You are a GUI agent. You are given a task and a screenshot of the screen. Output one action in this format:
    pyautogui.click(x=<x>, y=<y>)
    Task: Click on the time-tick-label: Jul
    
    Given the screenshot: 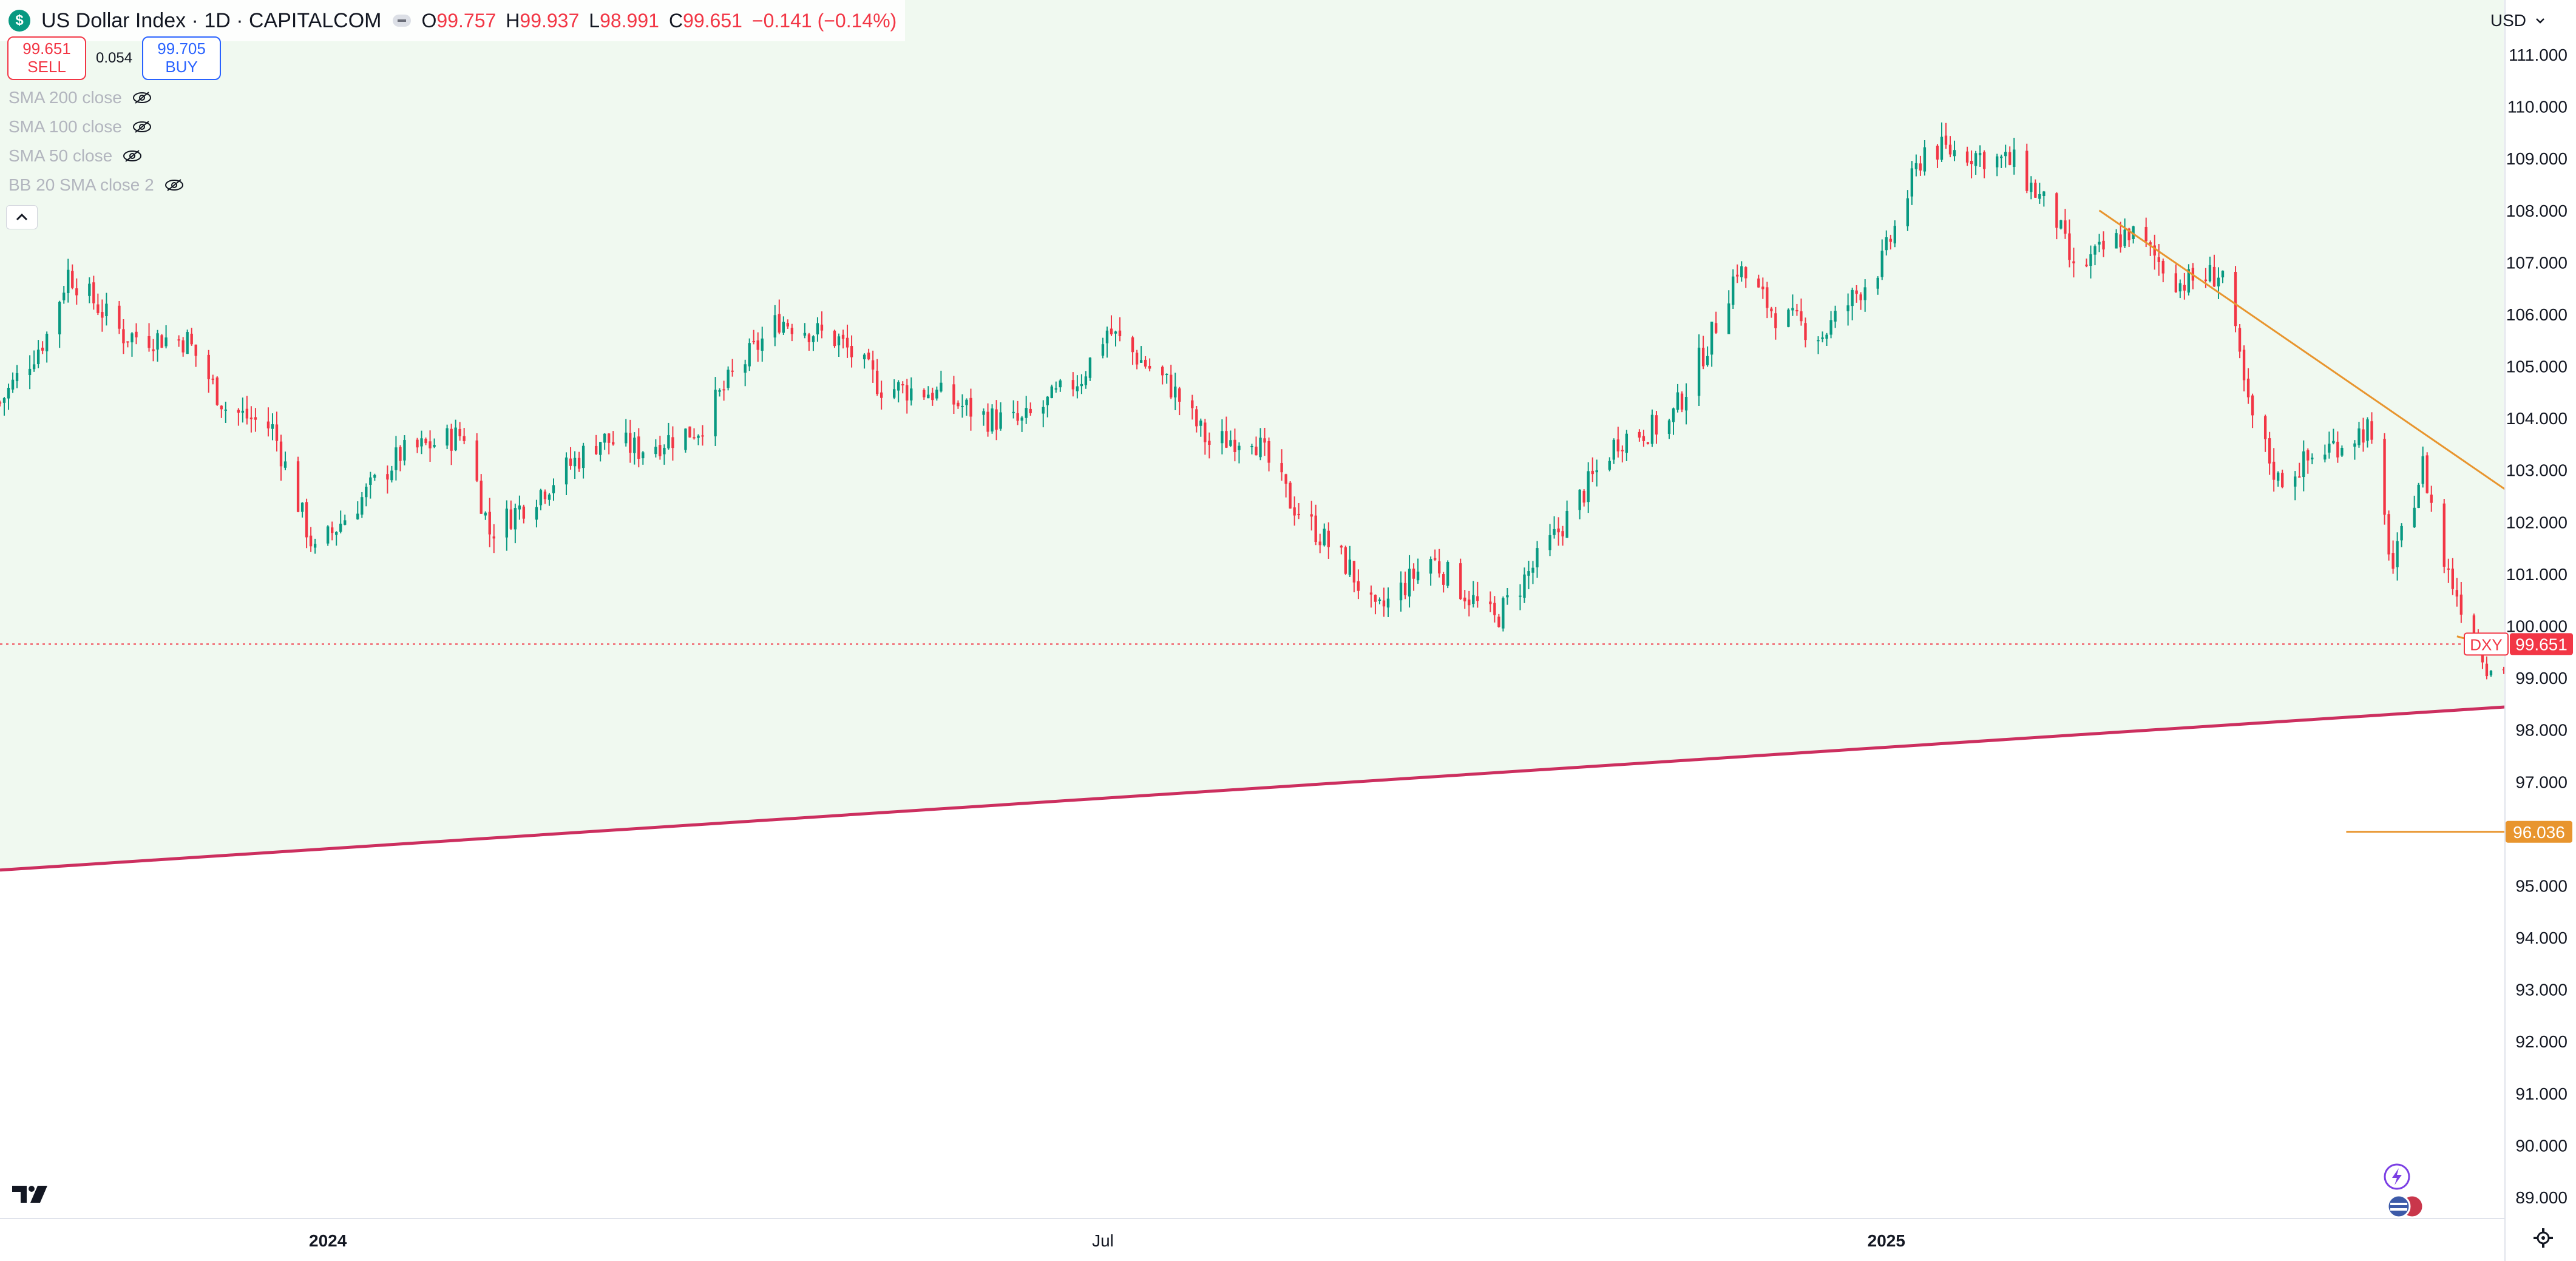 What is the action you would take?
    pyautogui.click(x=1103, y=1240)
    